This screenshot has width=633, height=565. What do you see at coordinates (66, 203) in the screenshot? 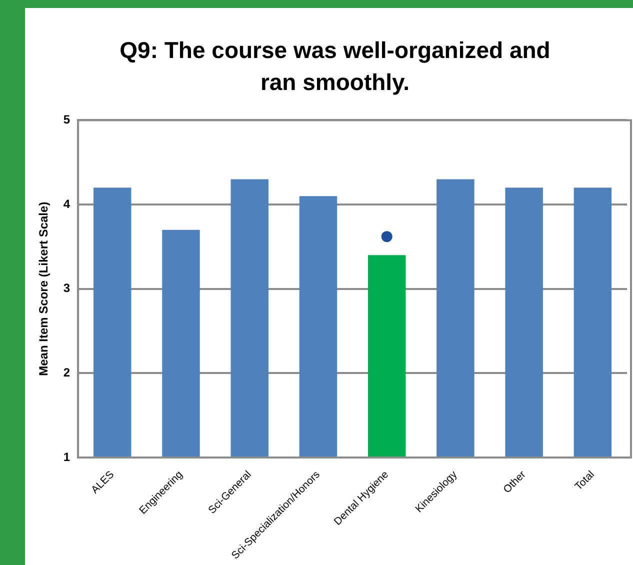
I see `y-tick-label: 4` at bounding box center [66, 203].